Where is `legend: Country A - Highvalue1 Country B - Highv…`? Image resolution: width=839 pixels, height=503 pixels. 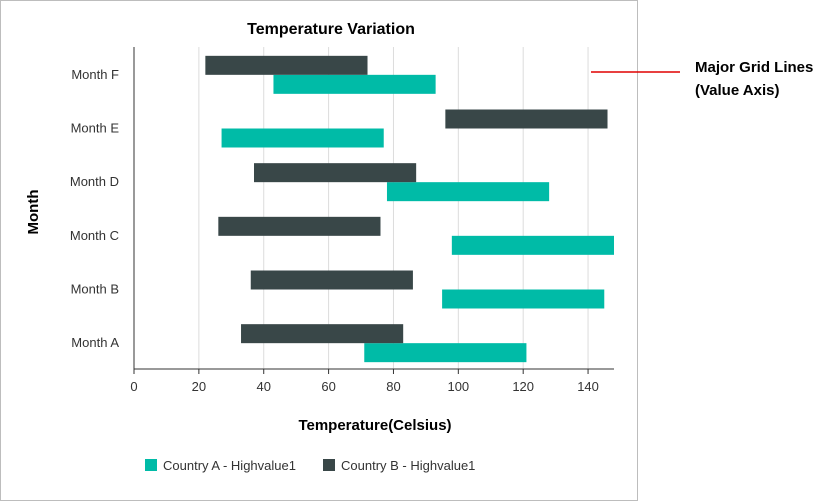 legend: Country A - Highvalue1 Country B - Highv… is located at coordinates (310, 465).